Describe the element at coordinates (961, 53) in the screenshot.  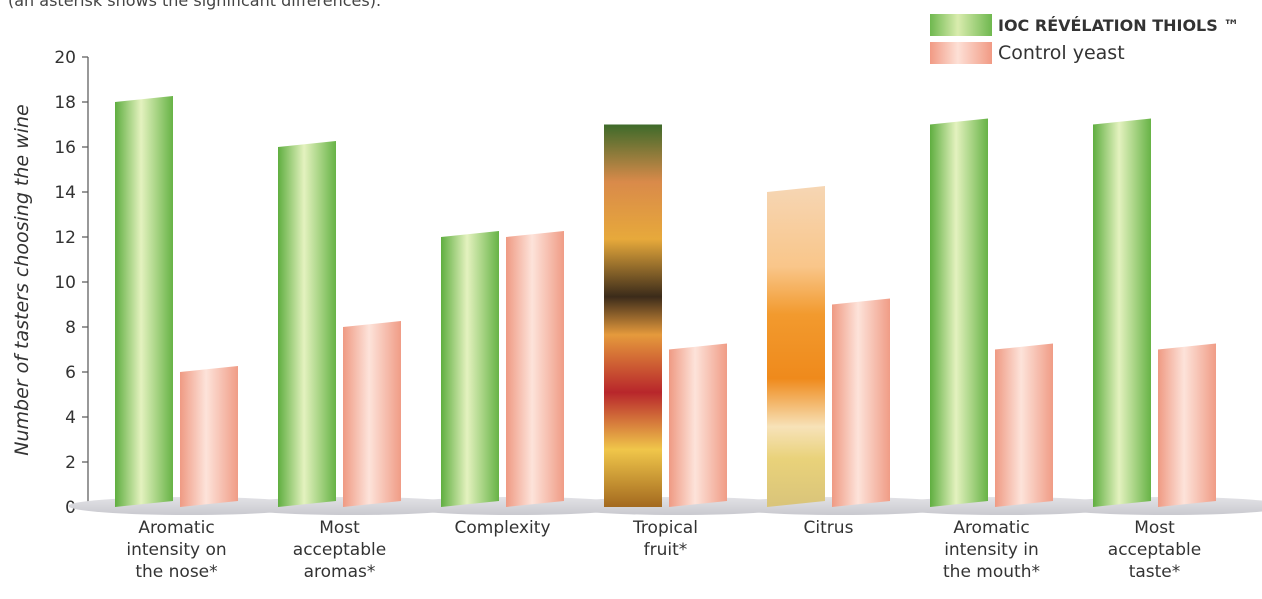
I see `legend-swatch-control` at that location.